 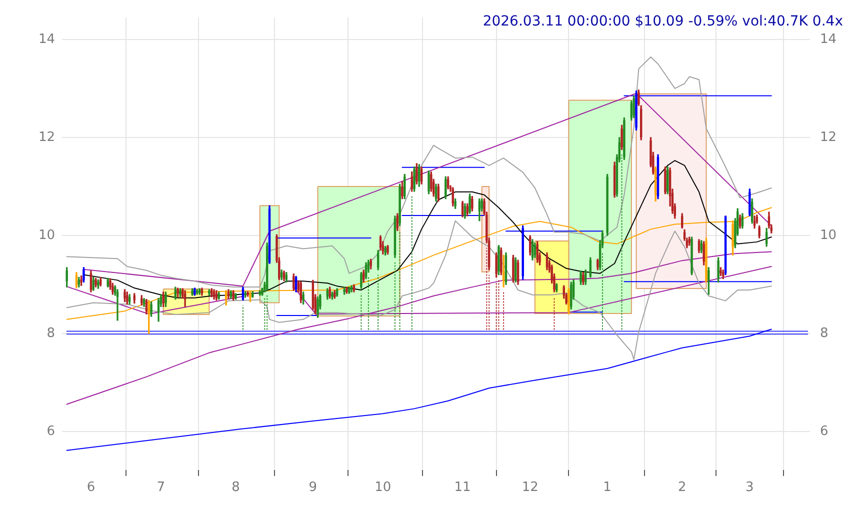 I want to click on chart-title: 2026.03.11 00:00:00 $10.09 -0.59% vol:40.7K 0.4x, so click(x=662, y=21).